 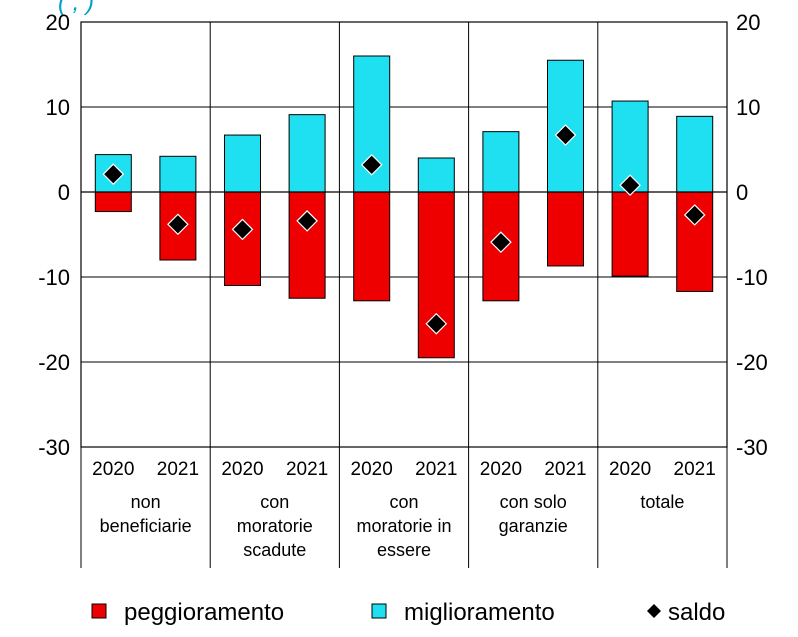 What do you see at coordinates (275, 526) in the screenshot?
I see `x-group-label: moratorie` at bounding box center [275, 526].